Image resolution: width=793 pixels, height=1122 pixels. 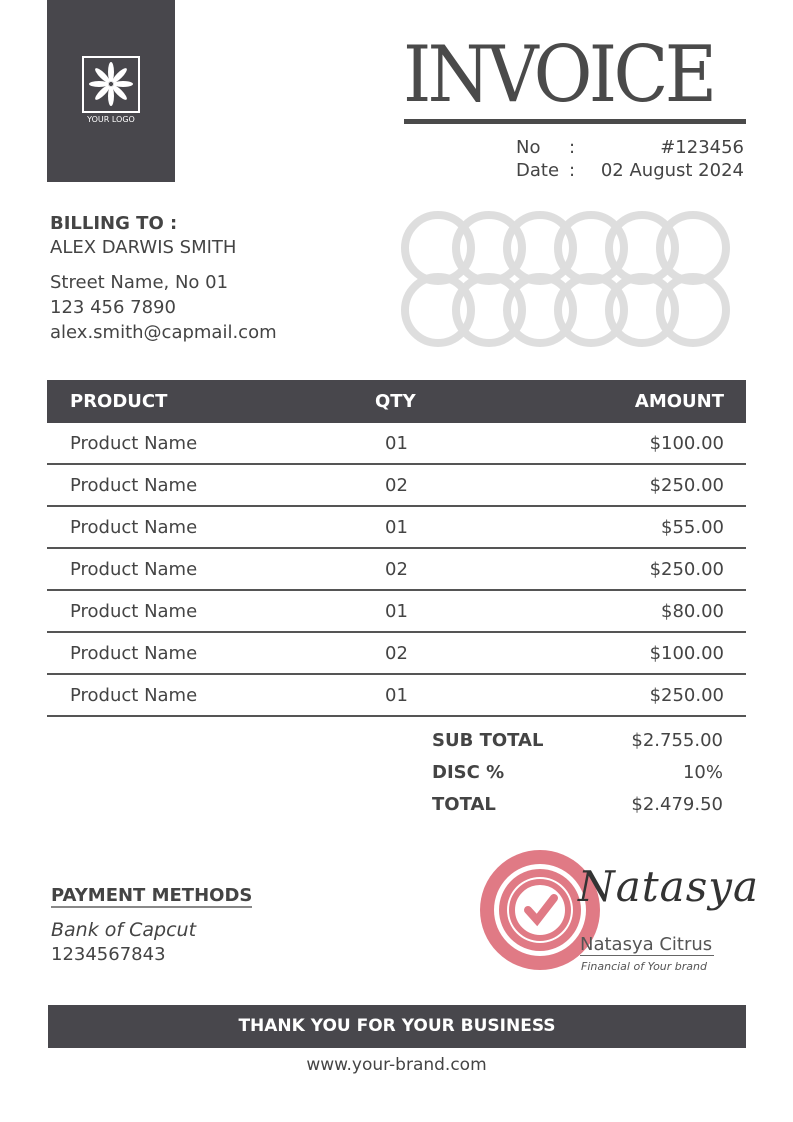 I want to click on cell-amount: $55.00, so click(x=692, y=527).